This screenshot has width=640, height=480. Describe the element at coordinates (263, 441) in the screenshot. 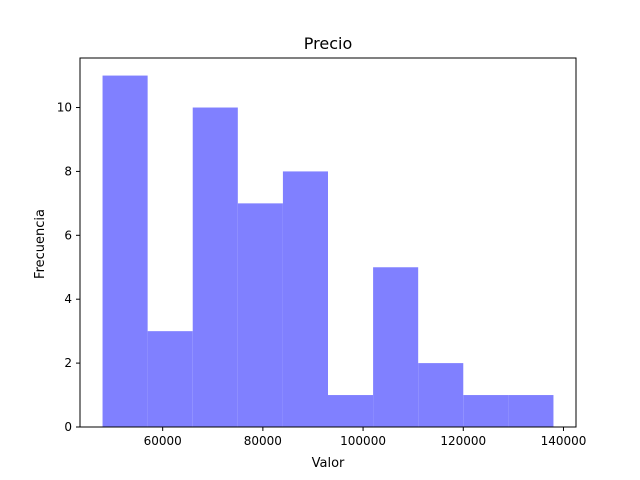

I see `x-tick-label: 80000` at that location.